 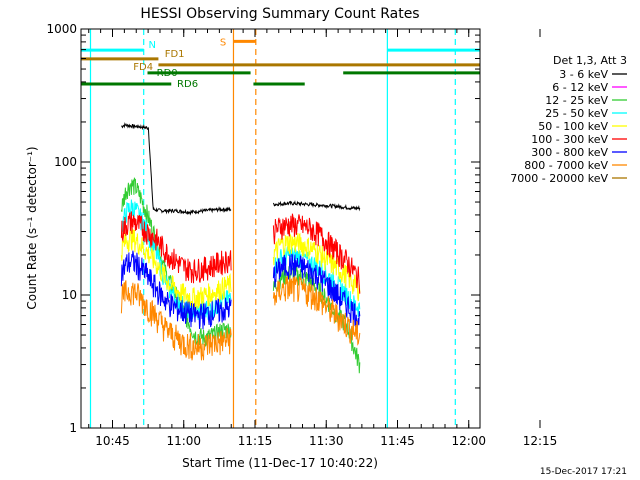 What do you see at coordinates (583, 472) in the screenshot?
I see `footer-timestamp: 15-Dec-2017 17:21` at bounding box center [583, 472].